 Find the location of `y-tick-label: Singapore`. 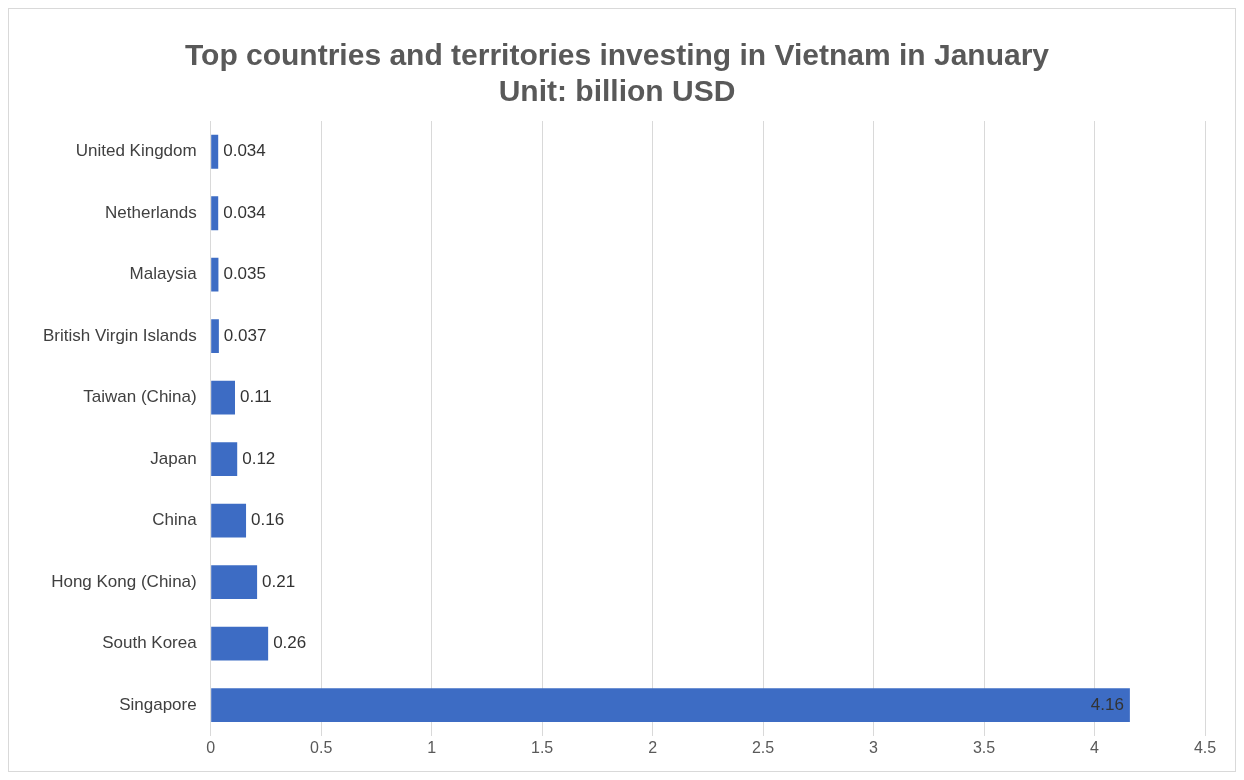

y-tick-label: Singapore is located at coordinates (158, 704).